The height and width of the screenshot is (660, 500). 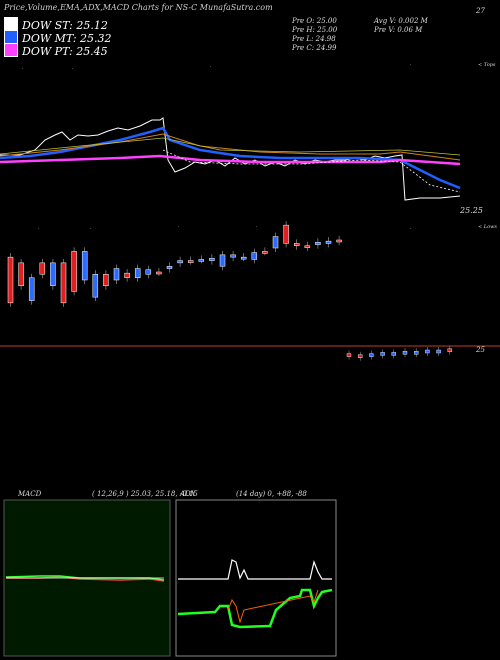 What do you see at coordinates (271, 494) in the screenshot?
I see `adx-params: (14 day) 0, +88, -88` at bounding box center [271, 494].